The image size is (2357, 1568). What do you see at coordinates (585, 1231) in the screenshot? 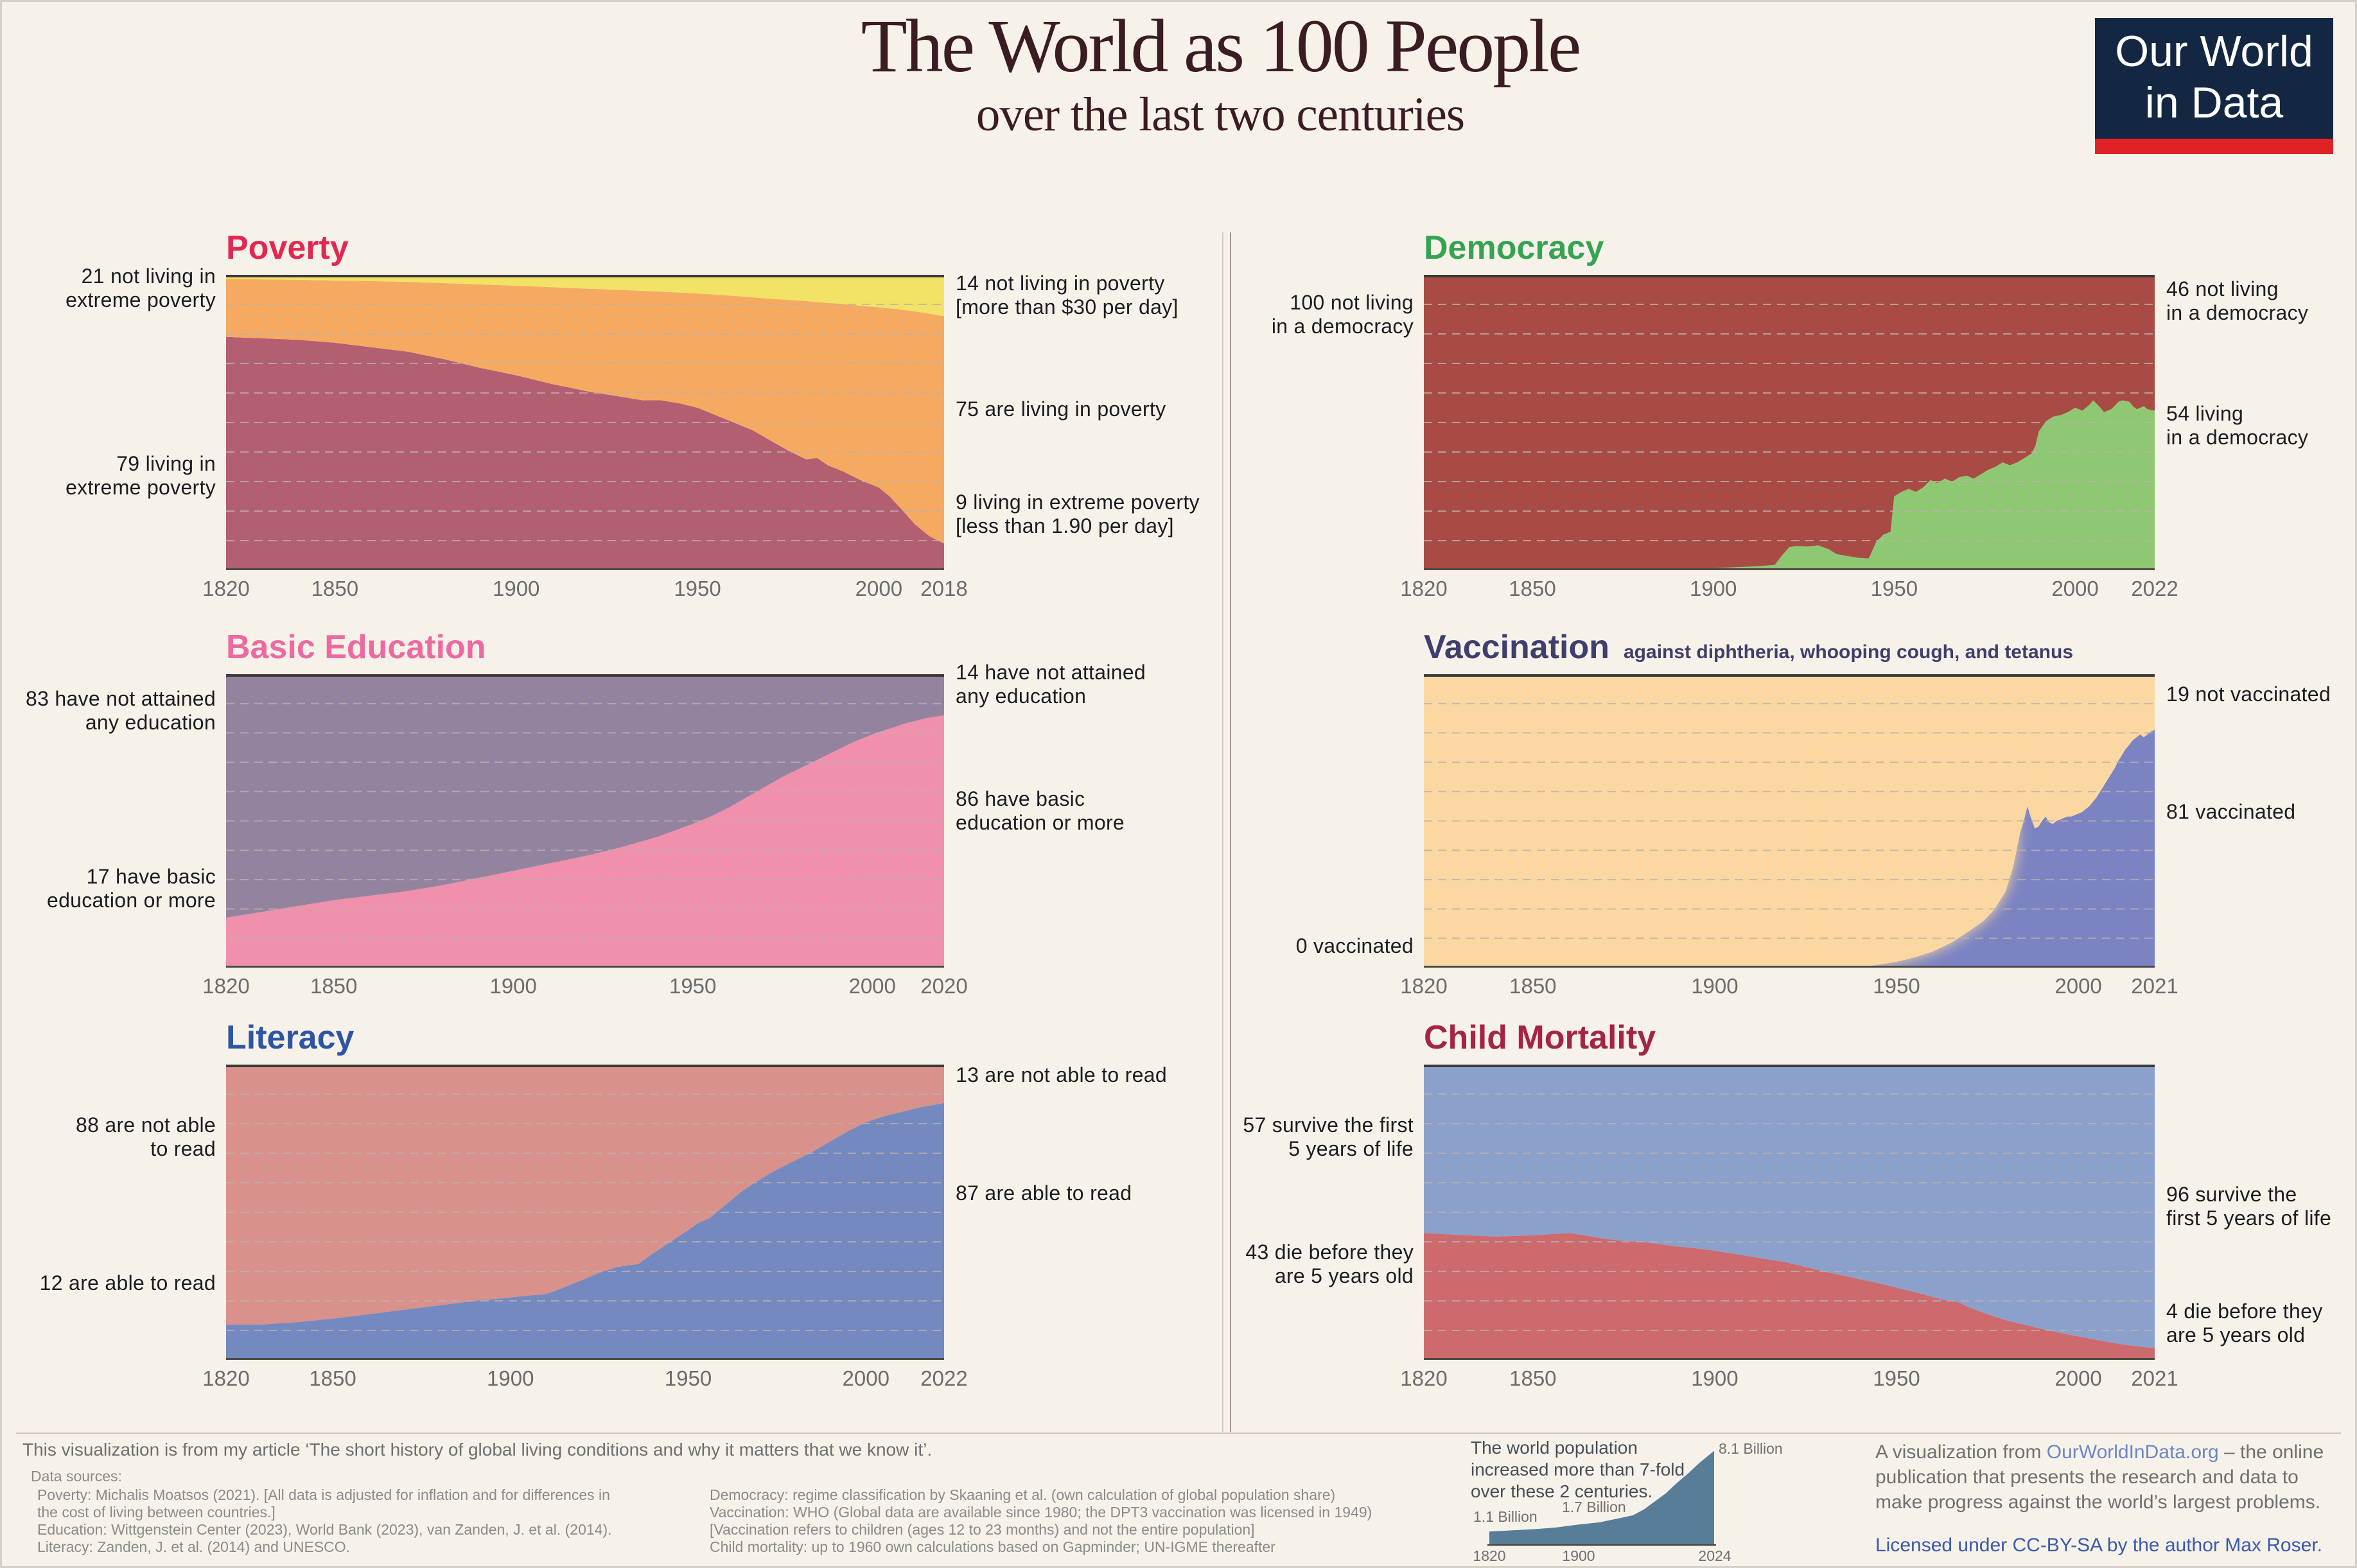
I see `literacy-layer-able-to-read` at bounding box center [585, 1231].